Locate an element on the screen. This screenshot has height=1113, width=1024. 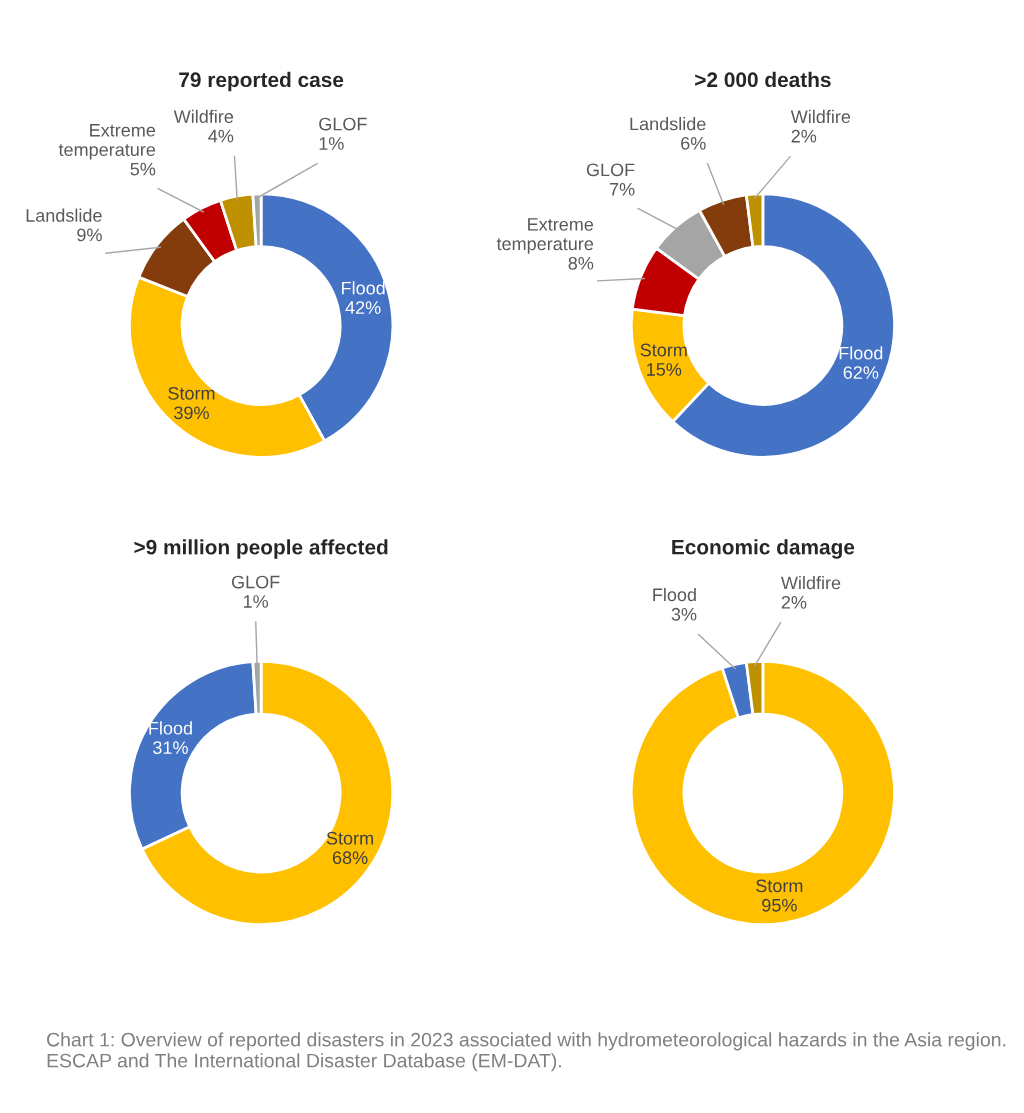
data-label: 7% is located at coordinates (622, 189).